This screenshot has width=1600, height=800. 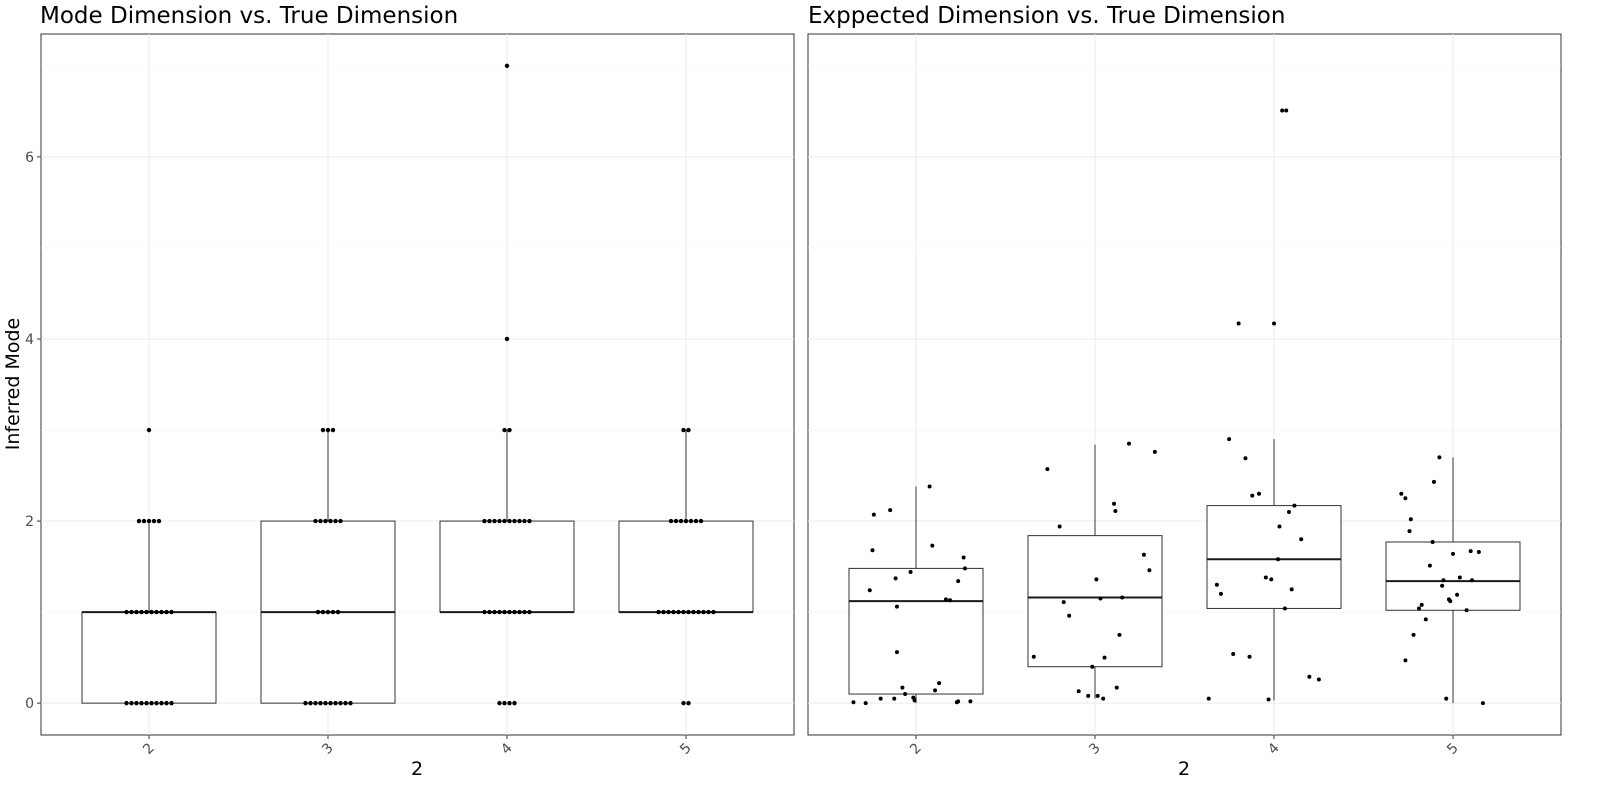 What do you see at coordinates (29, 704) in the screenshot?
I see `y-tick-label: 0` at bounding box center [29, 704].